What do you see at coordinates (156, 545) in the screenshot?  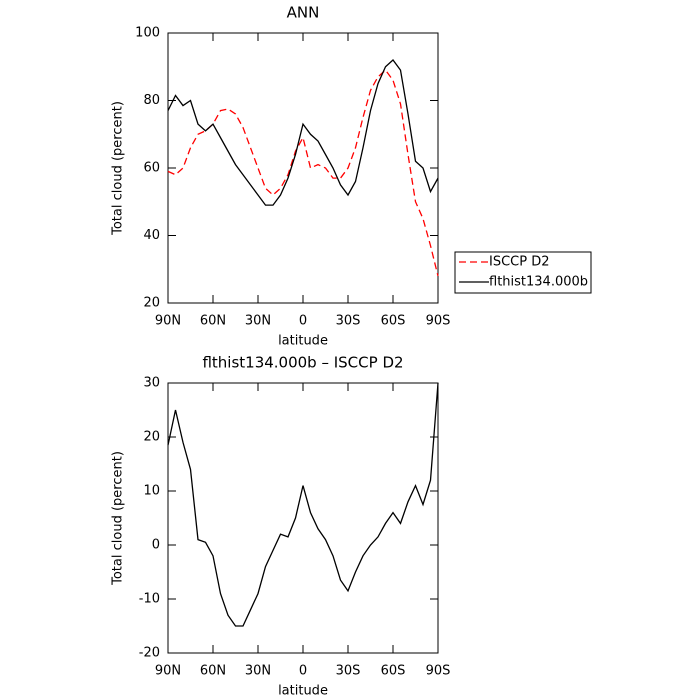 I see `y-tick-label: 0` at bounding box center [156, 545].